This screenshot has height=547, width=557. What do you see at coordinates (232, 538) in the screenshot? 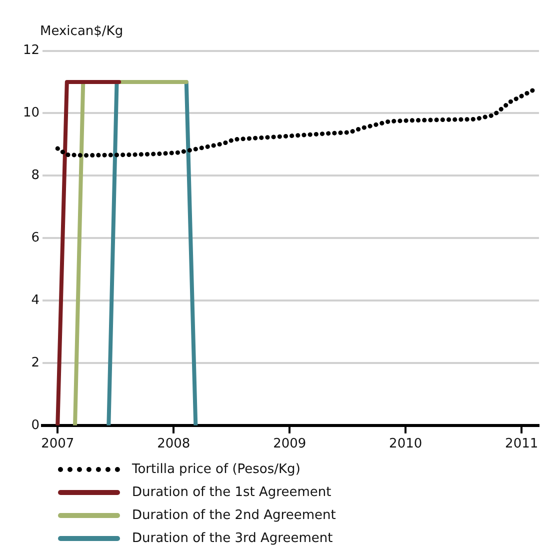
I see `legend-label: Duration of the 3rd Agreement` at bounding box center [232, 538].